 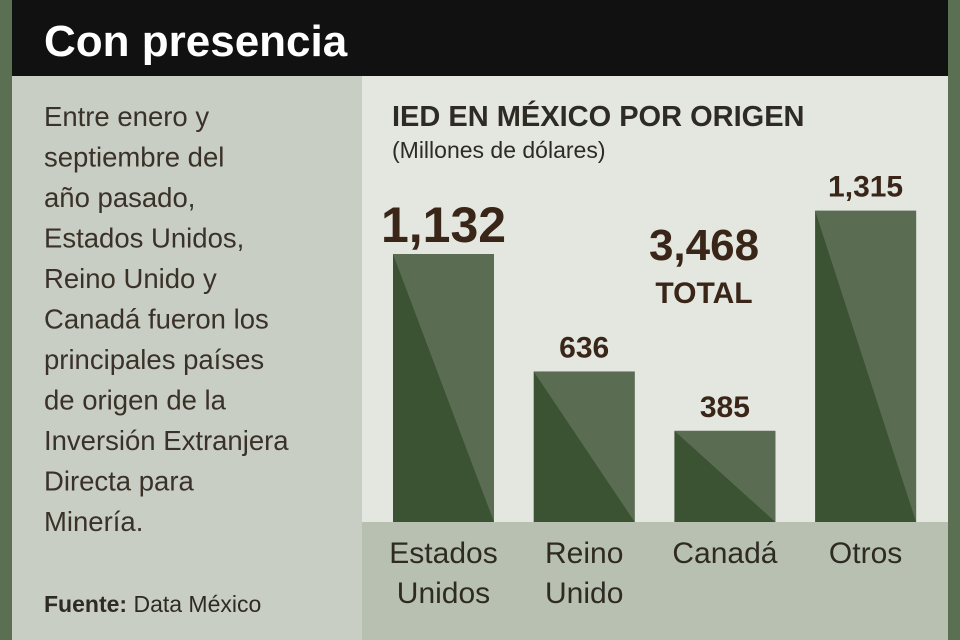 What do you see at coordinates (93, 521) in the screenshot?
I see `body-line: Minería.` at bounding box center [93, 521].